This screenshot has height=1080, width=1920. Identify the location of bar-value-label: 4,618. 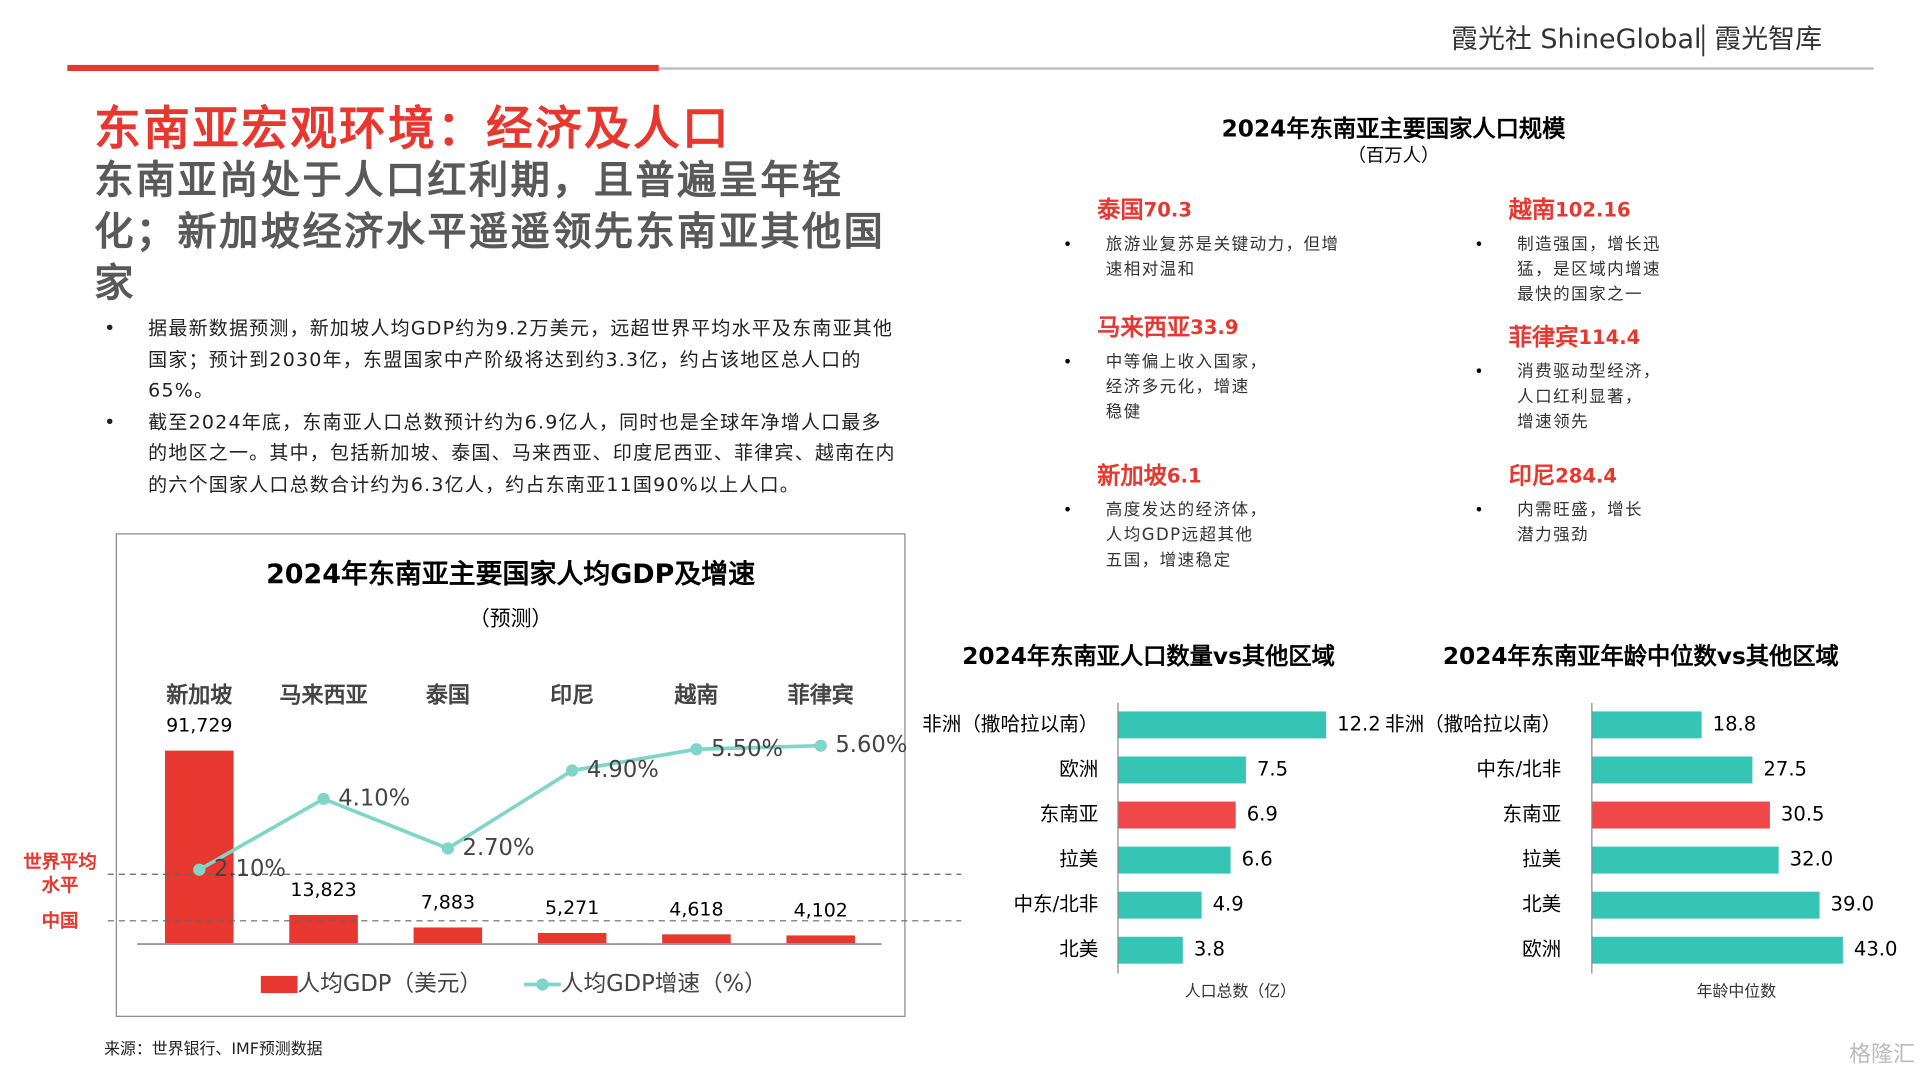
(696, 909).